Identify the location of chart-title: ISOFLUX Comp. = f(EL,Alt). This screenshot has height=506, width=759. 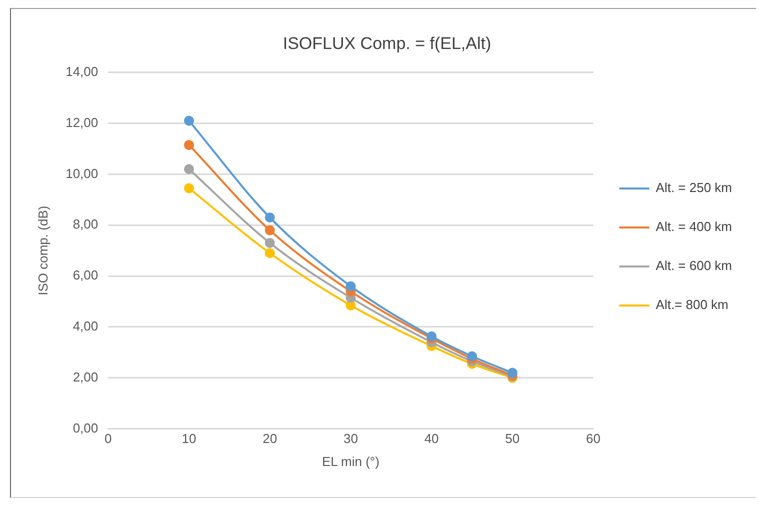
(387, 43).